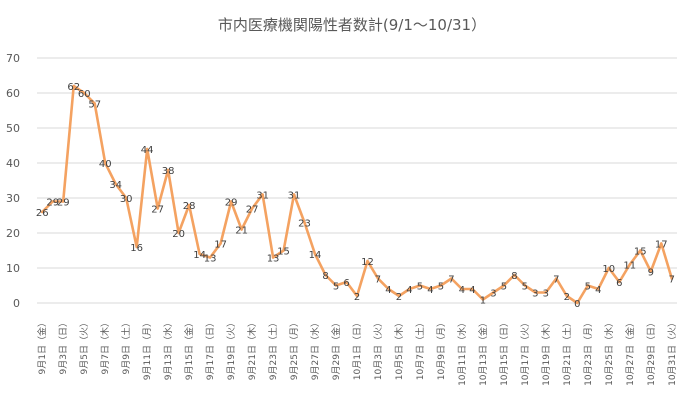  Describe the element at coordinates (441, 349) in the screenshot. I see `x-tick-label: 10月9日（月）` at that location.